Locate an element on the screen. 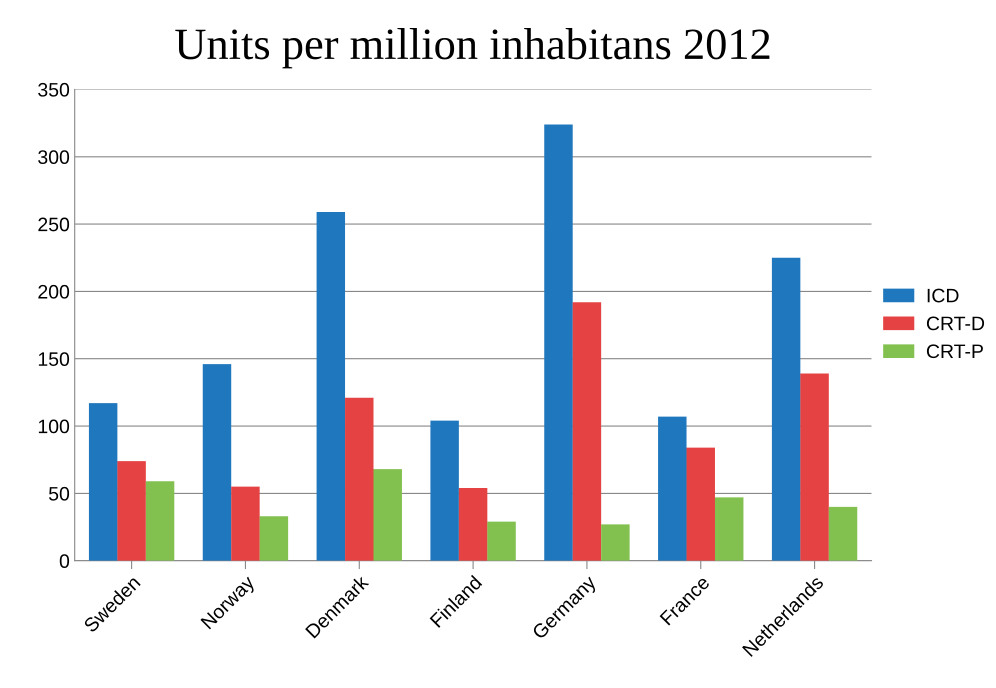  y-tick-label: 350 is located at coordinates (54, 89).